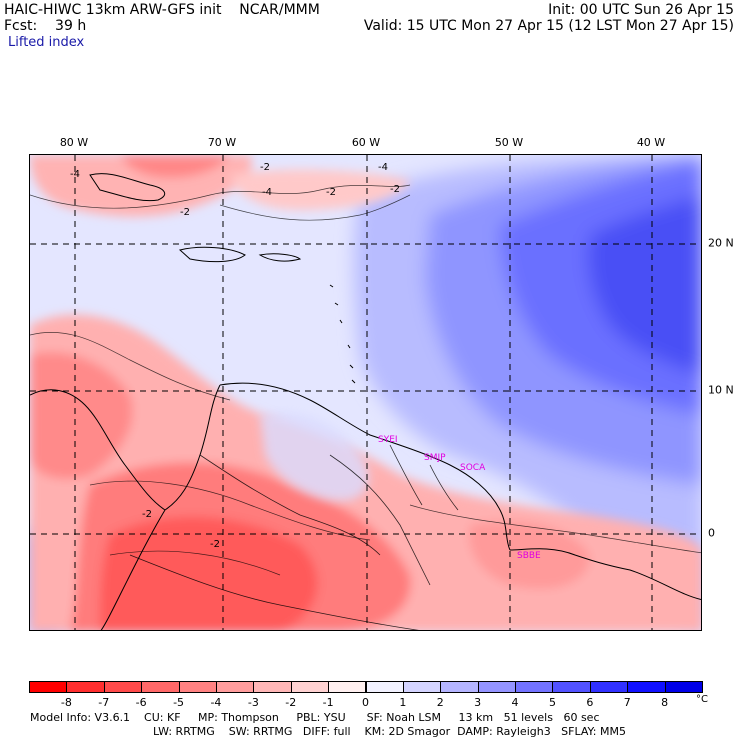  What do you see at coordinates (478, 702) in the screenshot?
I see `colorbar-tick-label: 3` at bounding box center [478, 702].